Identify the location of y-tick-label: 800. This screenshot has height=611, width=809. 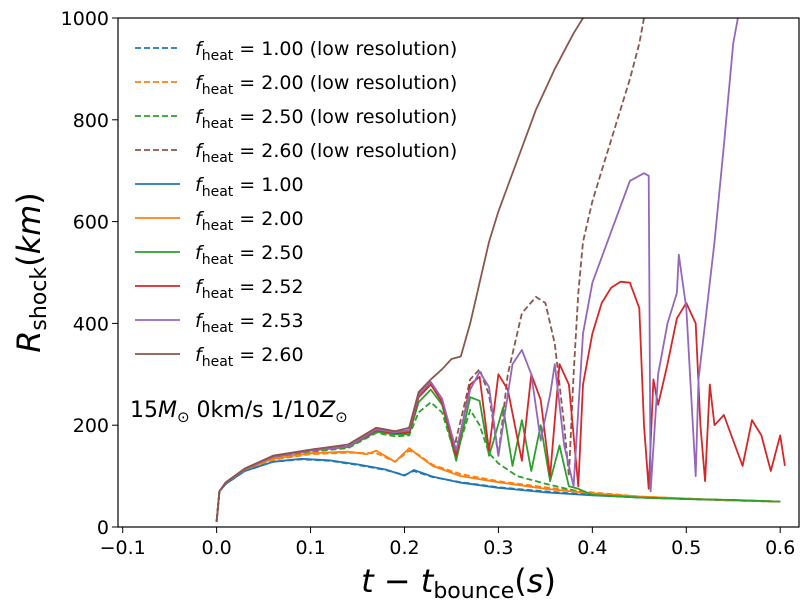
(91, 121).